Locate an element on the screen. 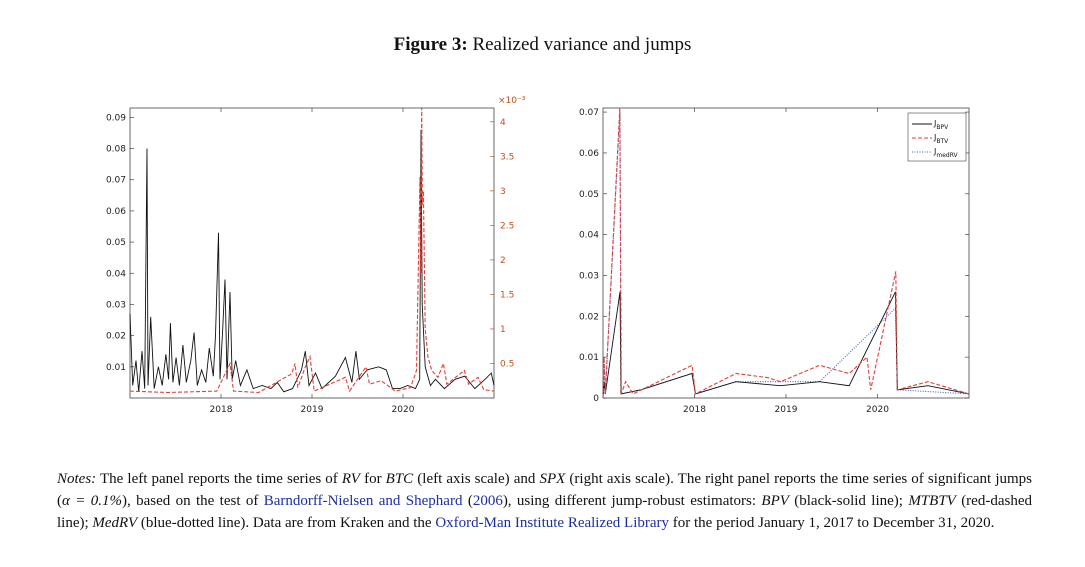 Image resolution: width=1085 pixels, height=567 pixels. legend-label-sub: BTV is located at coordinates (942, 141).